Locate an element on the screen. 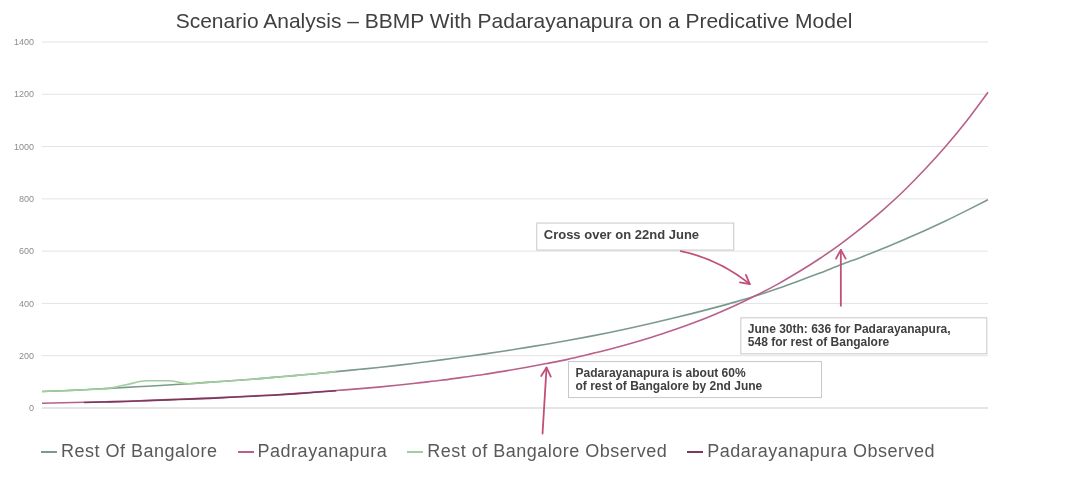 The width and height of the screenshot is (1068, 479). y-tick-label: 200 is located at coordinates (26, 355).